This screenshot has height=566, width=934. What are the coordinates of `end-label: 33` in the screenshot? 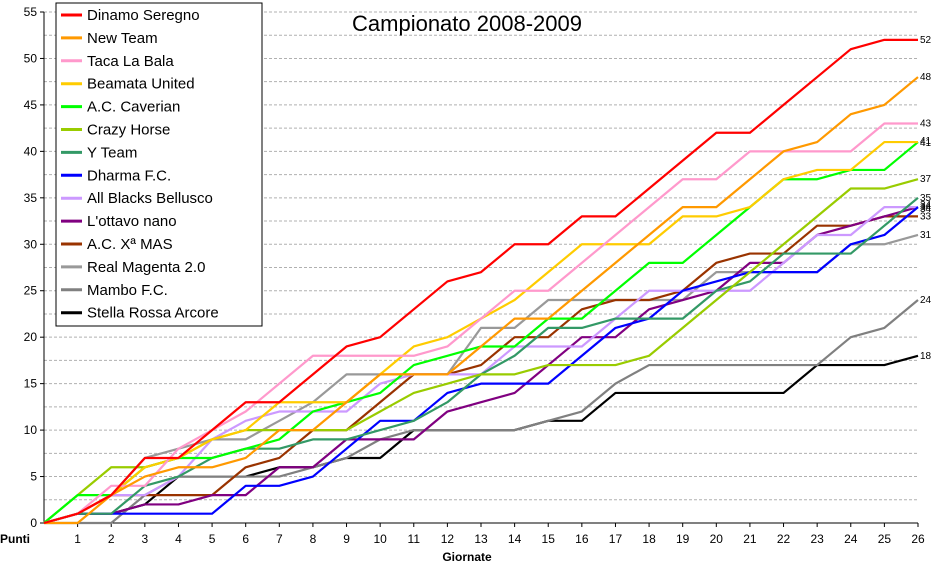 It's located at (926, 216).